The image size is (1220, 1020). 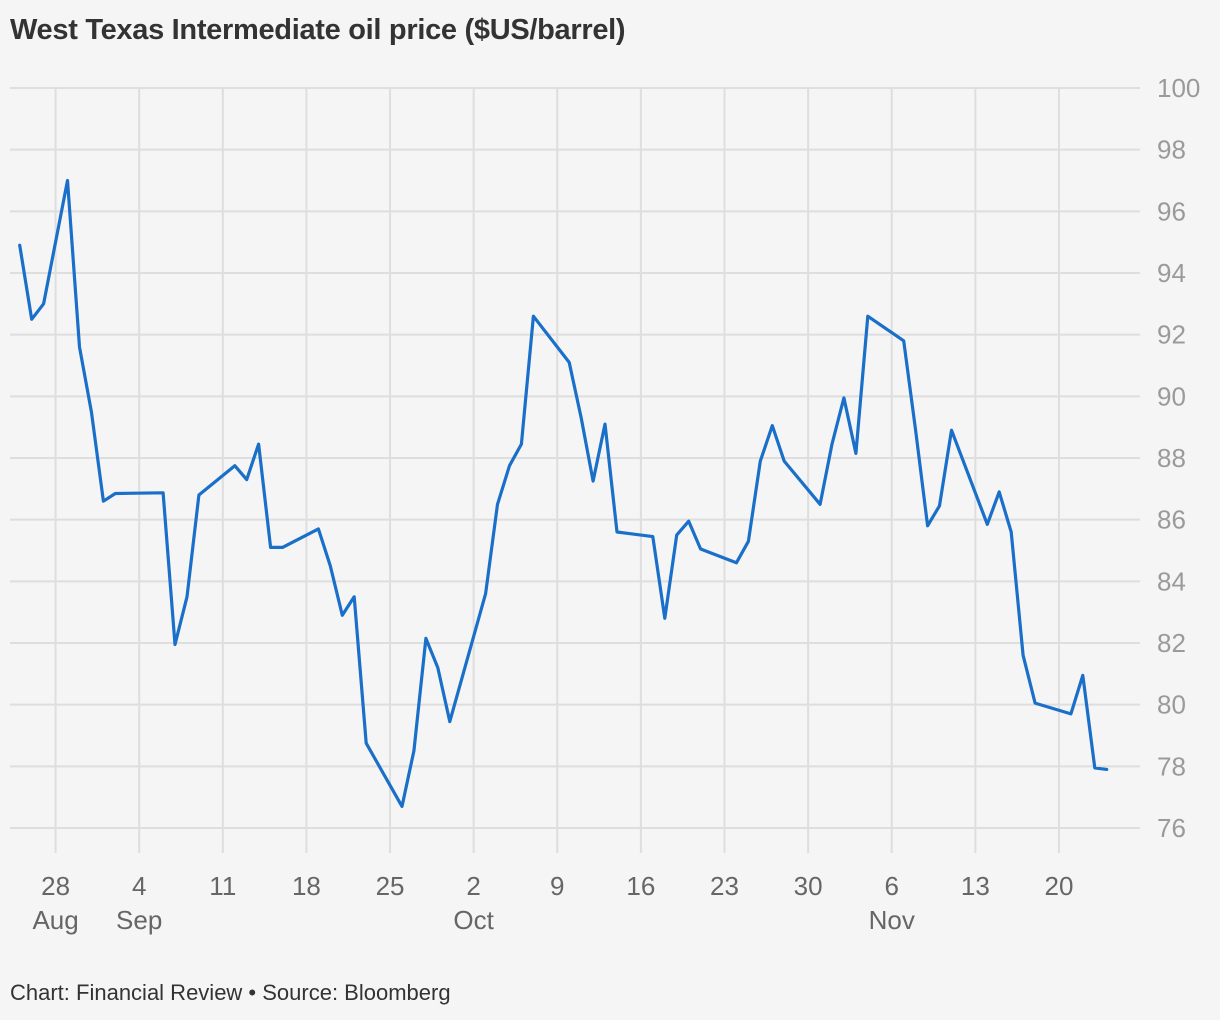 What do you see at coordinates (390, 886) in the screenshot?
I see `x-tick-label: 25` at bounding box center [390, 886].